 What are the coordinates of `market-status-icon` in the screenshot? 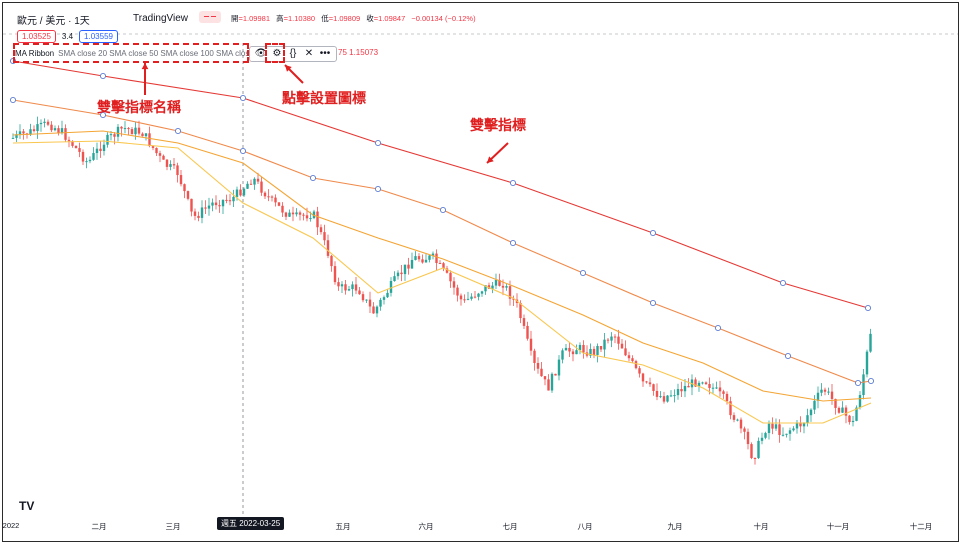 It's located at (210, 17).